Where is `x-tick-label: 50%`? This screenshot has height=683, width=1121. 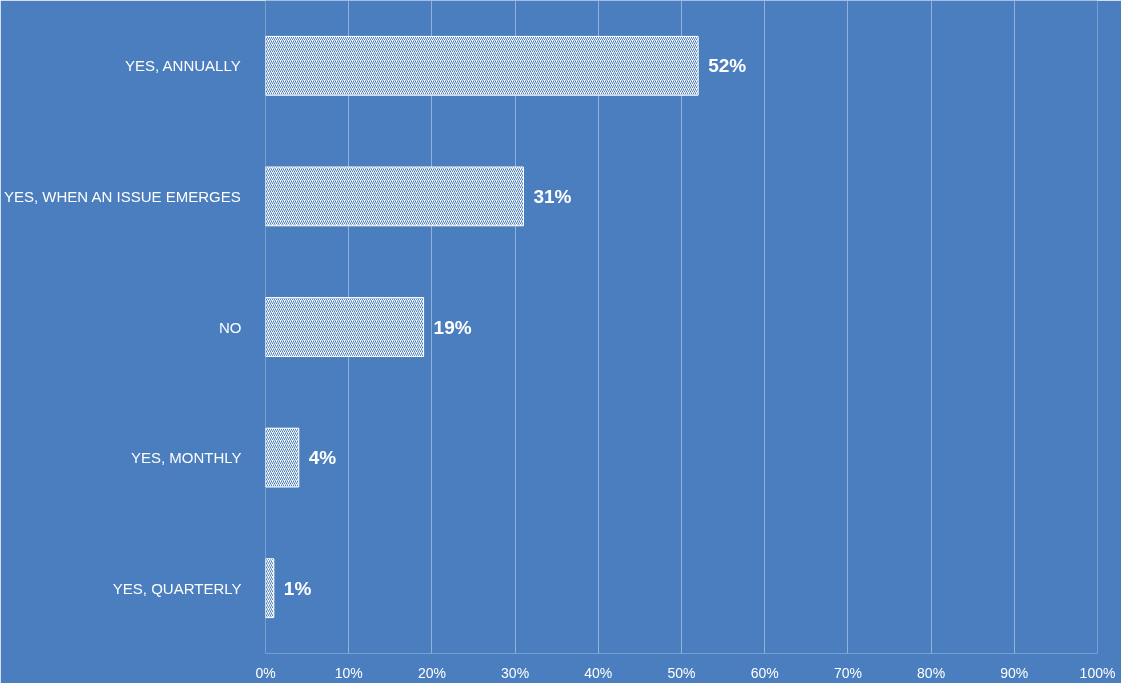
x-tick-label: 50% is located at coordinates (681, 672).